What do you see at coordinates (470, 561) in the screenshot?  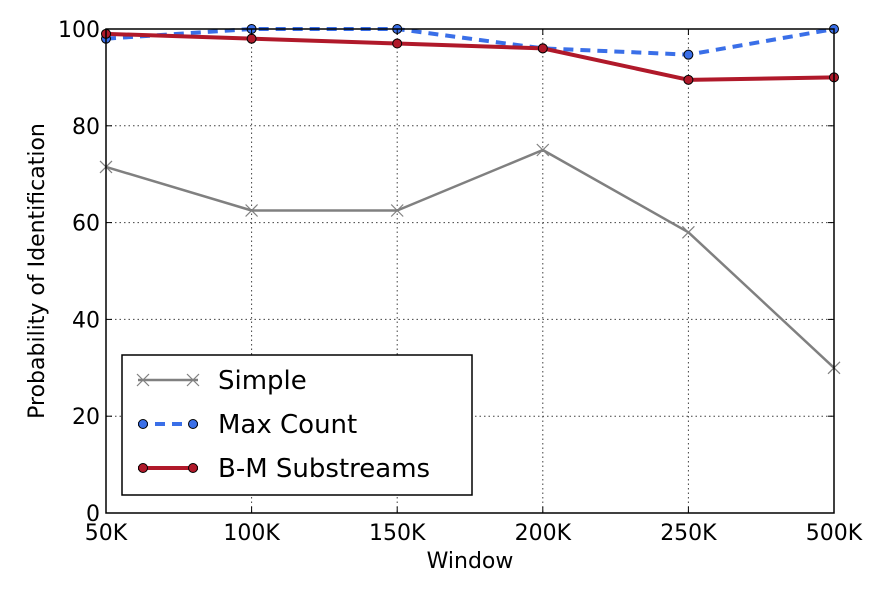 I see `x-axis-title: Window` at bounding box center [470, 561].